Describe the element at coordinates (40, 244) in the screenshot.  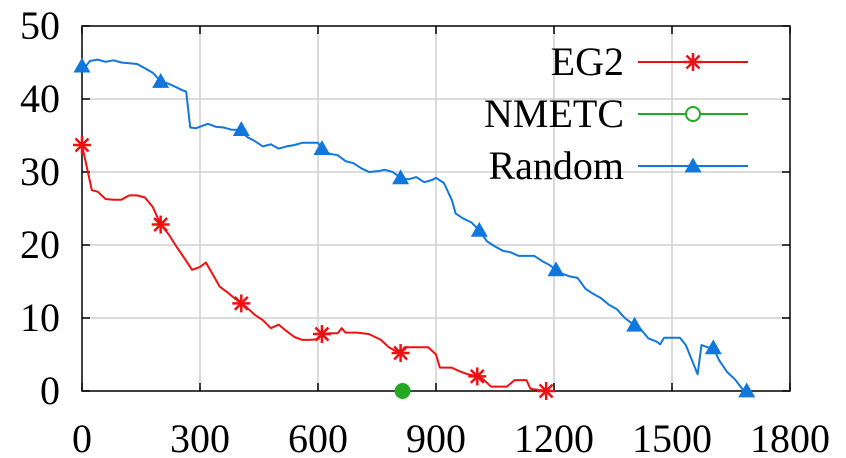
I see `y-tick-label: 20` at that location.